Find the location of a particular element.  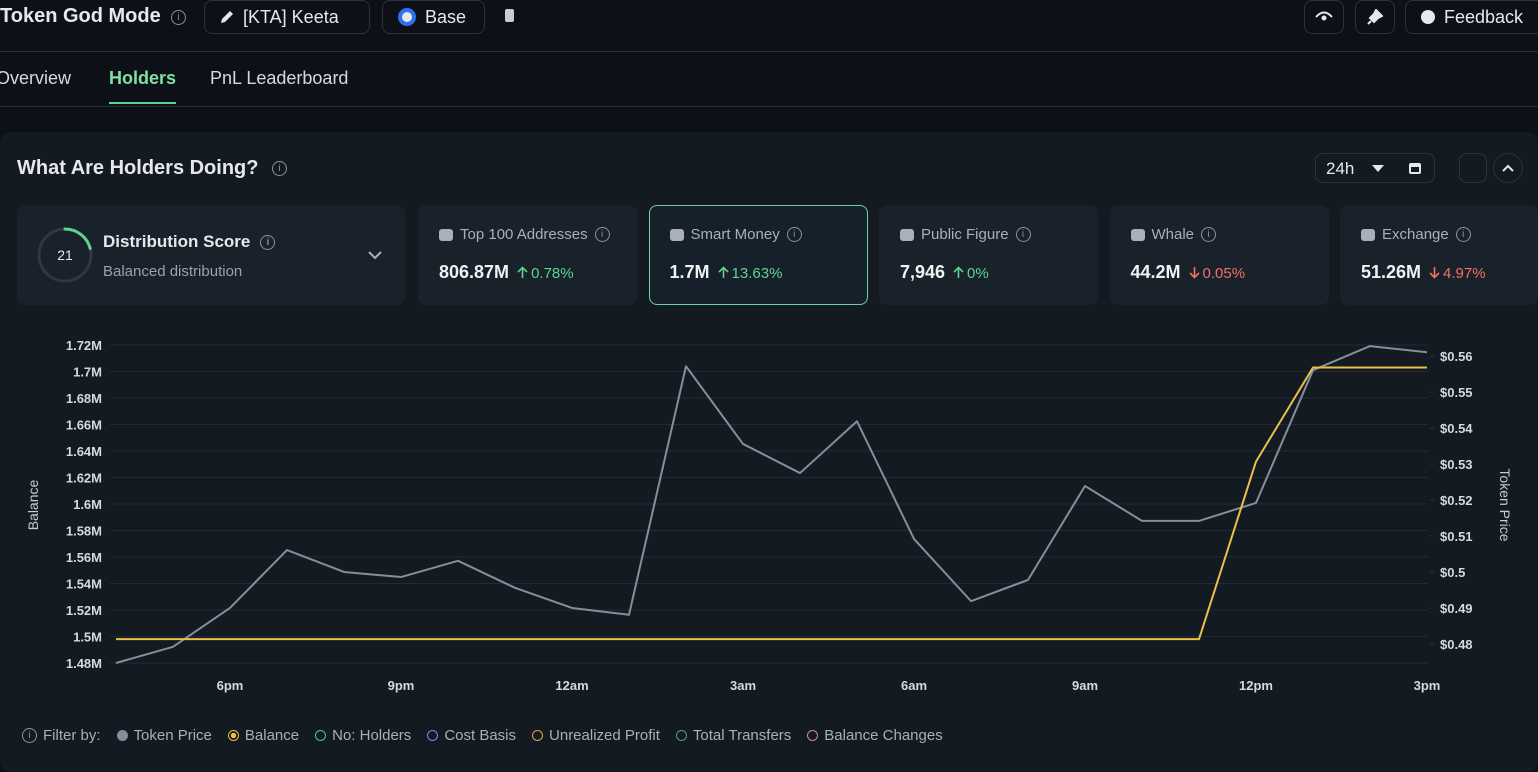

card-value: 1.7M 13.63% is located at coordinates (726, 272).